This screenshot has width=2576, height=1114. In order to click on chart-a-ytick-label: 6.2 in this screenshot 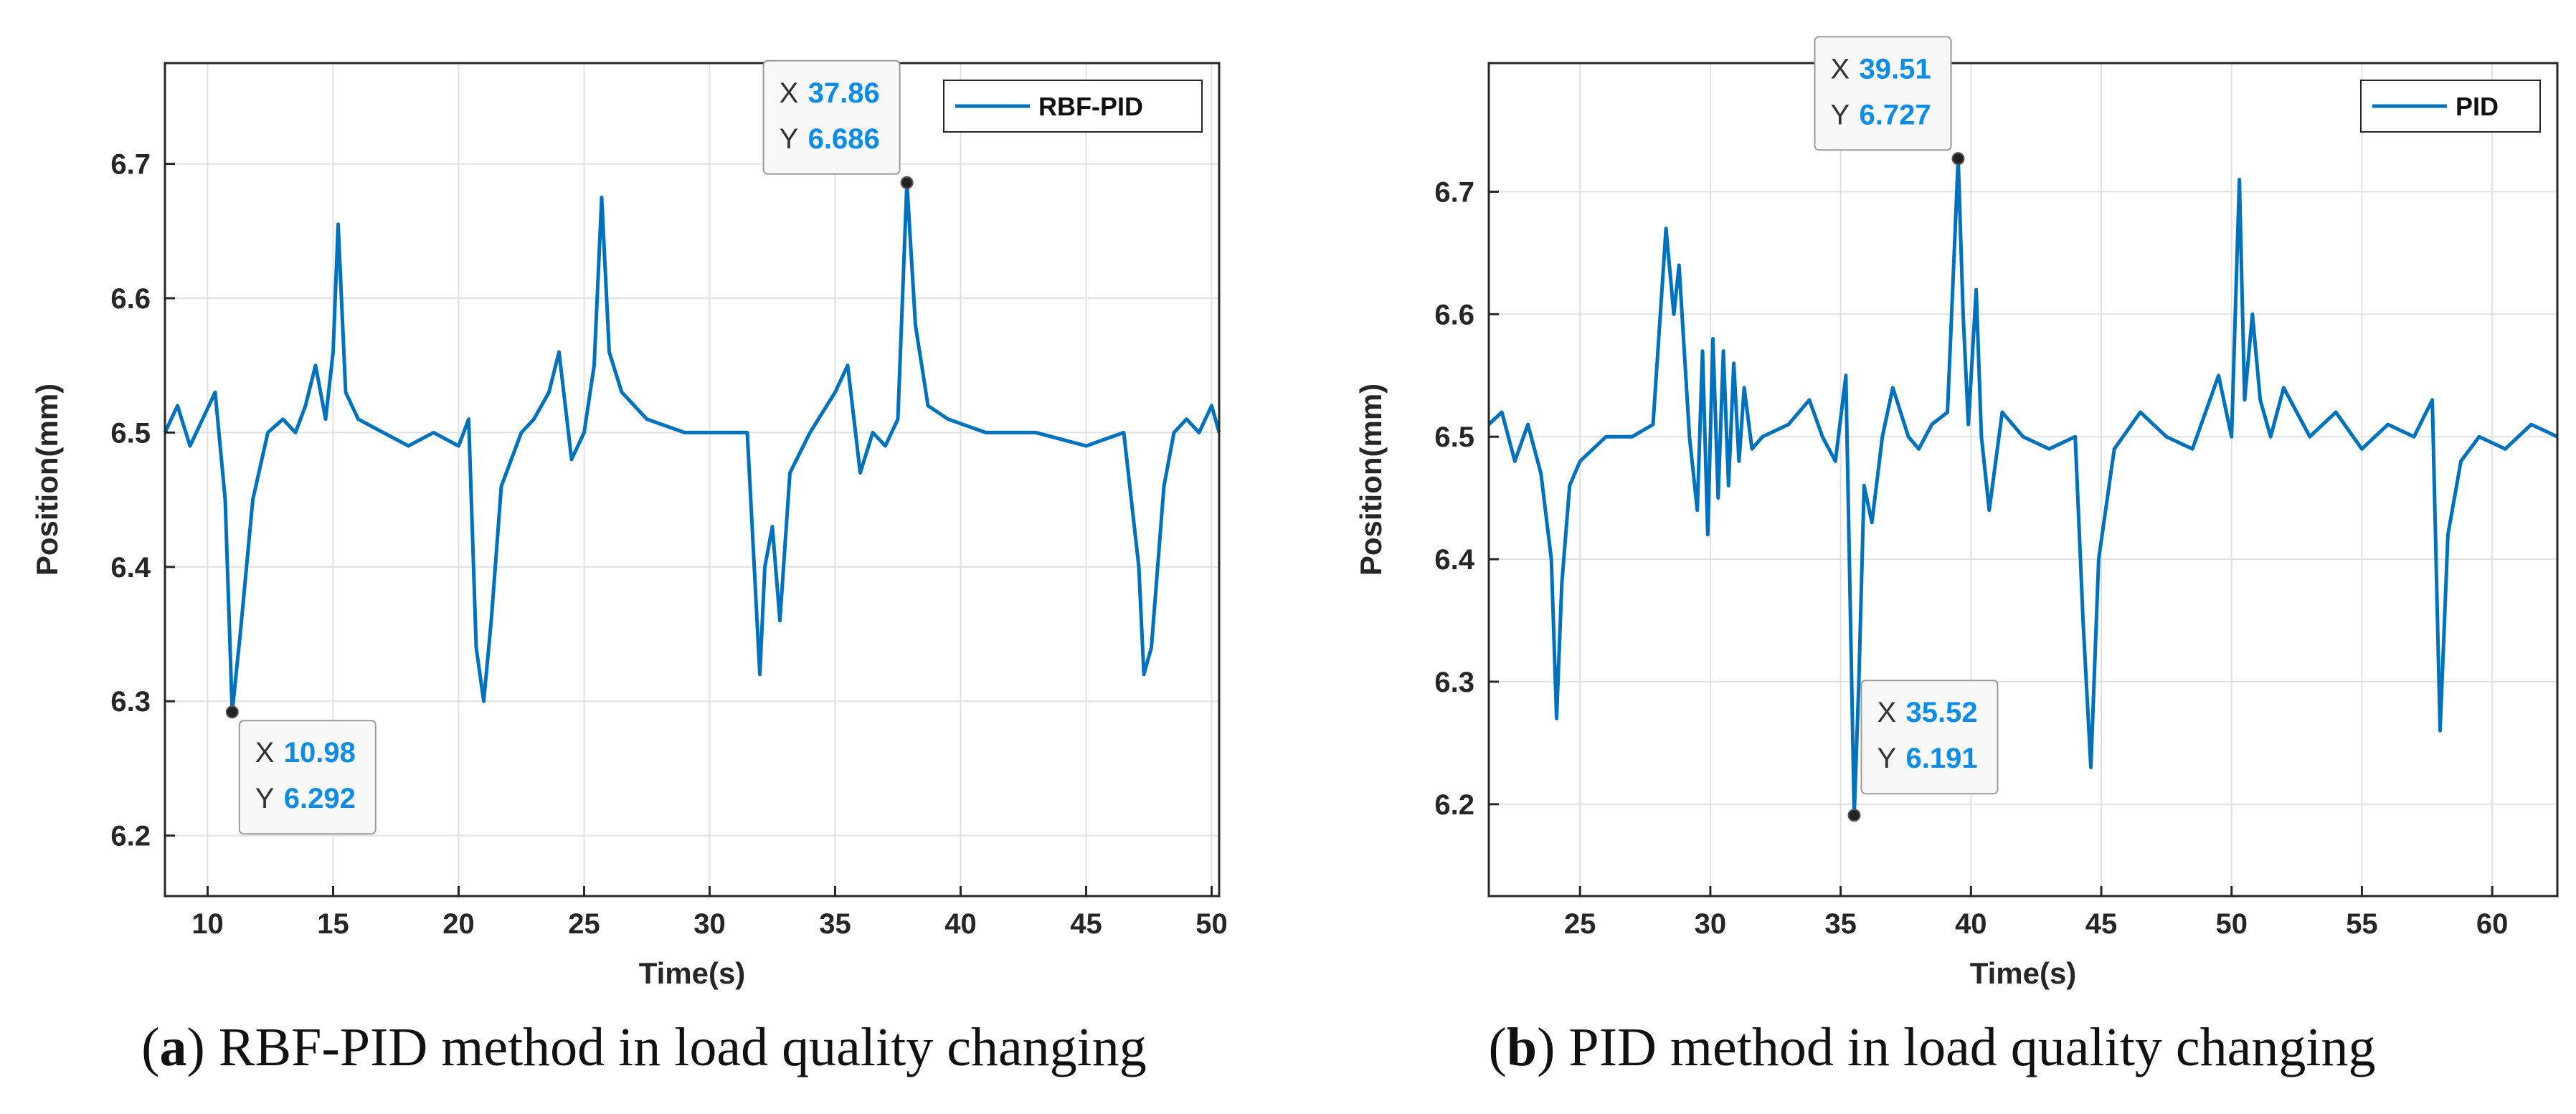, I will do `click(130, 836)`.